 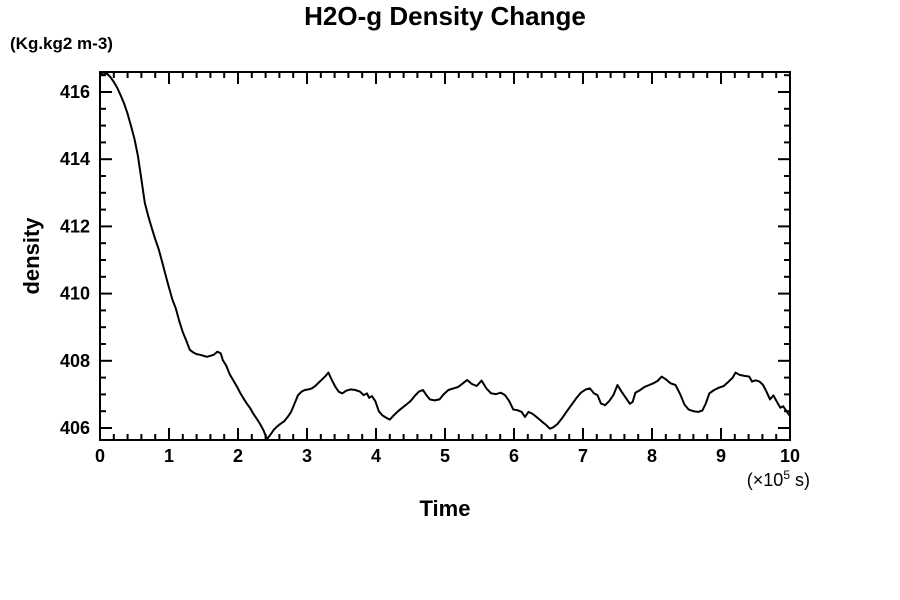 What do you see at coordinates (652, 456) in the screenshot?
I see `x-tick-label: 8` at bounding box center [652, 456].